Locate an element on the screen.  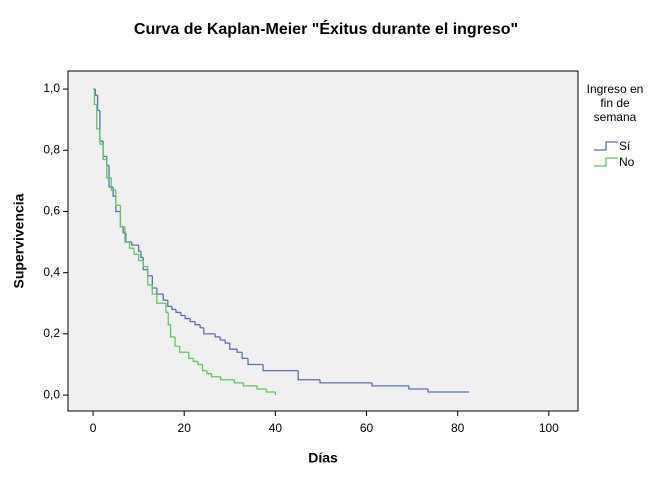
x-tick-label: 40 is located at coordinates (276, 428).